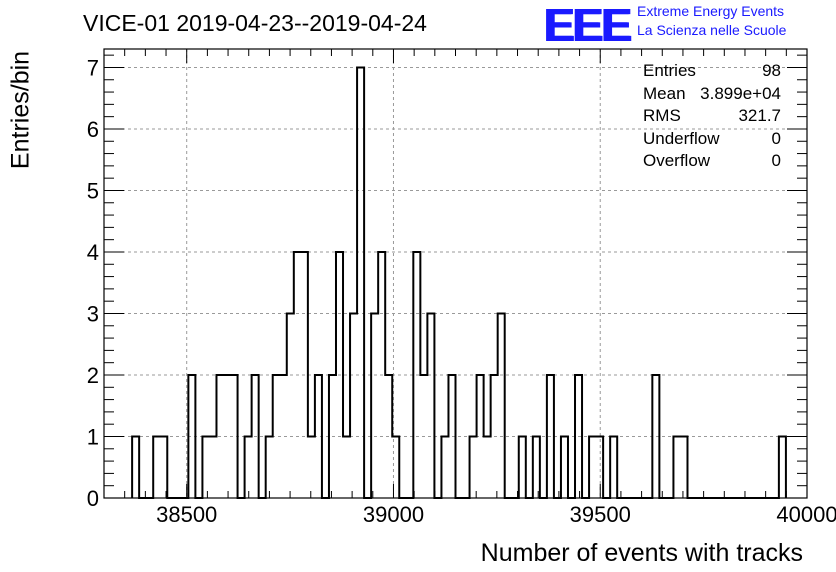  What do you see at coordinates (600, 514) in the screenshot?
I see `x-tick-label: 39500` at bounding box center [600, 514].